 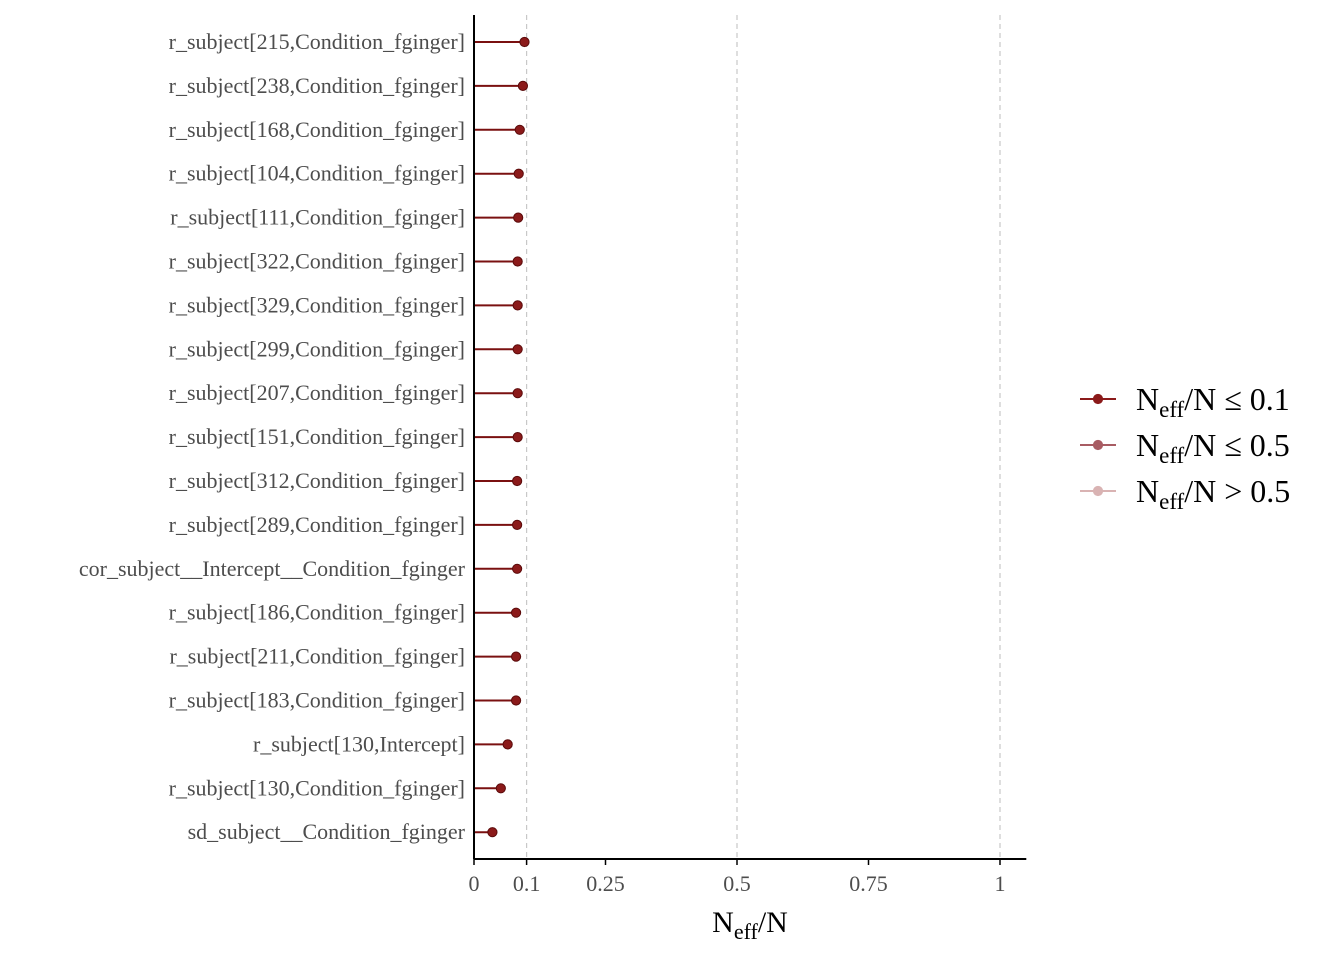 What do you see at coordinates (1237, 445) in the screenshot?
I see `label-rest: /N ≤ 0.5` at bounding box center [1237, 445].